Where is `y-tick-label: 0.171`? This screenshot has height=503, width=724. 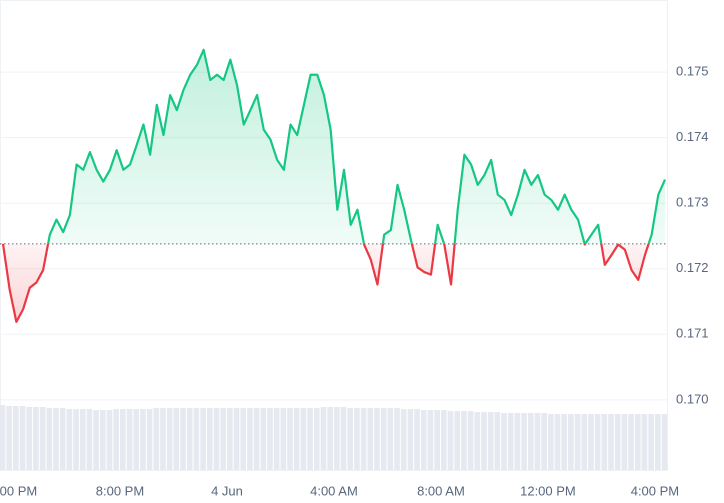 y-tick-label: 0.171 is located at coordinates (692, 333).